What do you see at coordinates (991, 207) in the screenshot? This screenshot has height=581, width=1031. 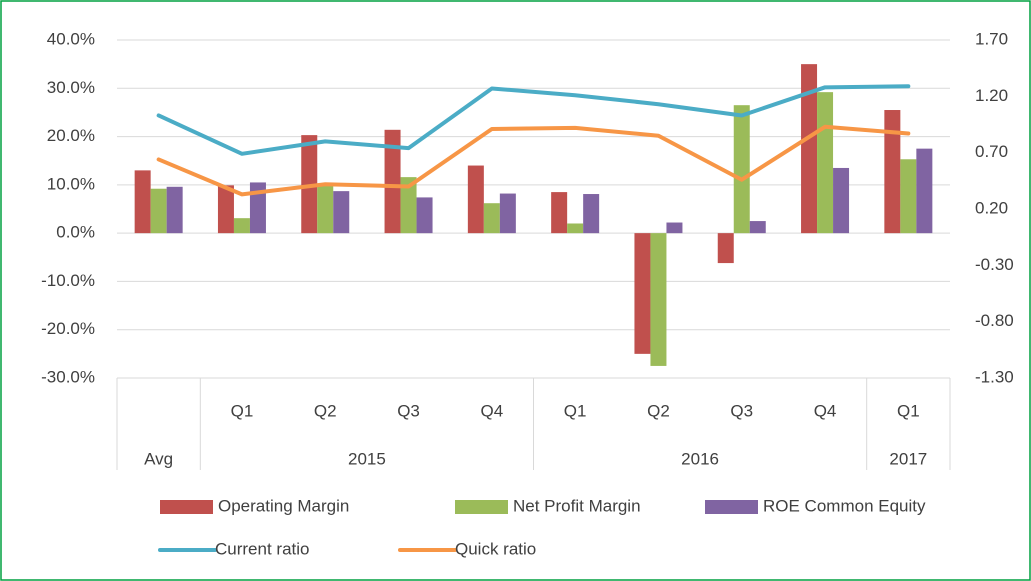 I see `y2-tick-label: 0.20` at bounding box center [991, 207].